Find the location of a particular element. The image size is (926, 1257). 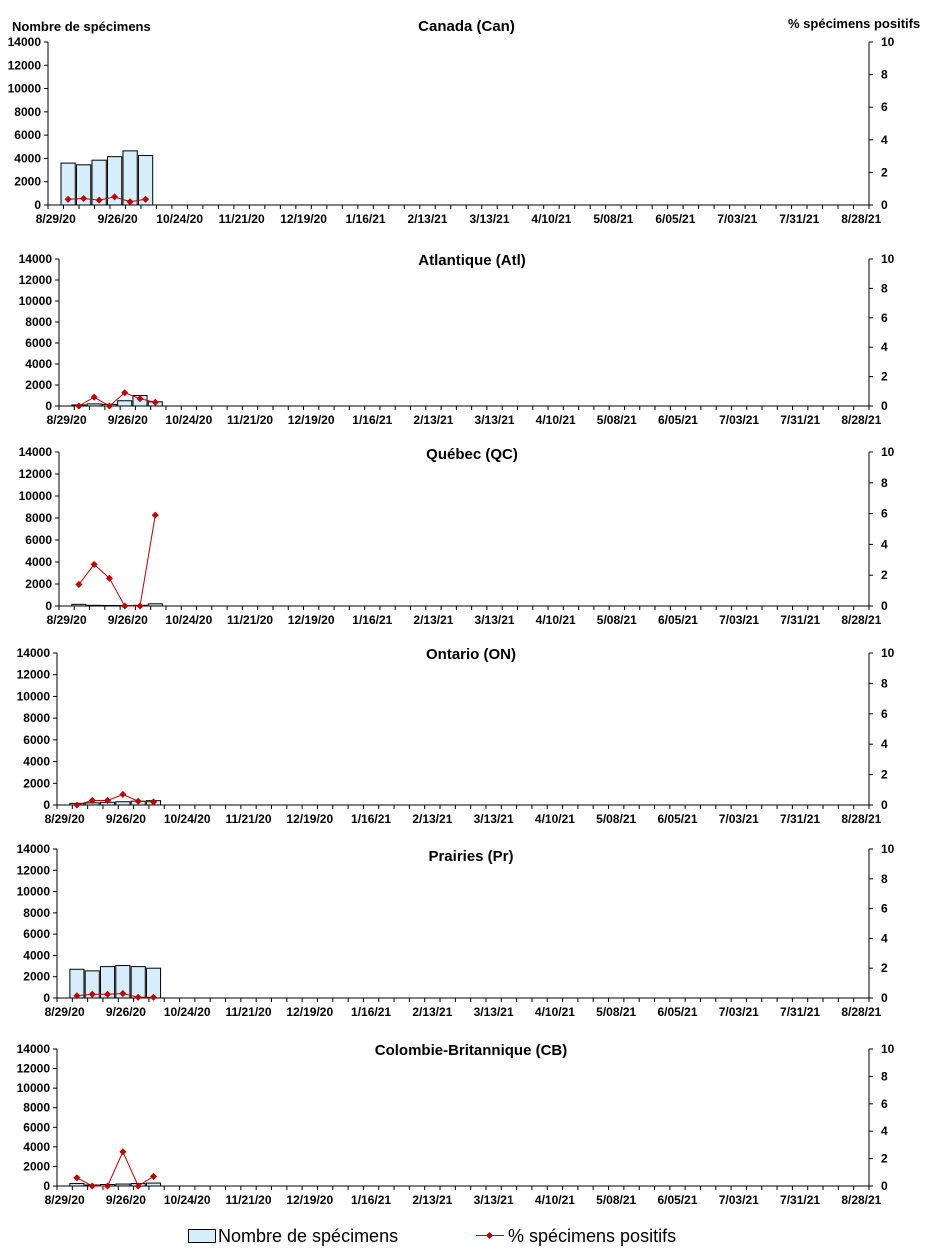

x-tick-label-2: 8/28/21 is located at coordinates (861, 620).